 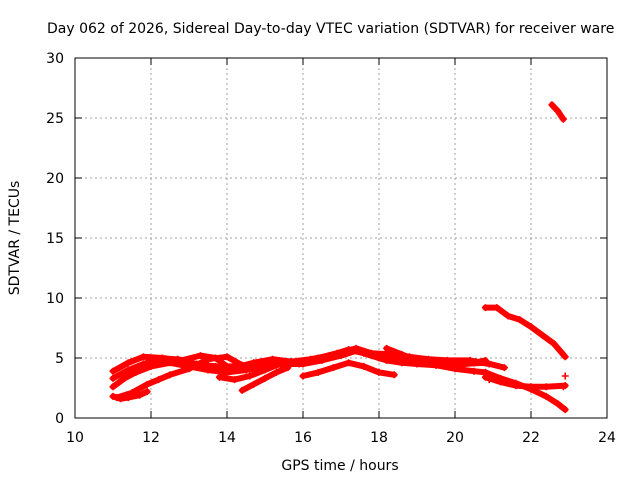 What do you see at coordinates (55, 299) in the screenshot?
I see `y-tick-label: 10` at bounding box center [55, 299].